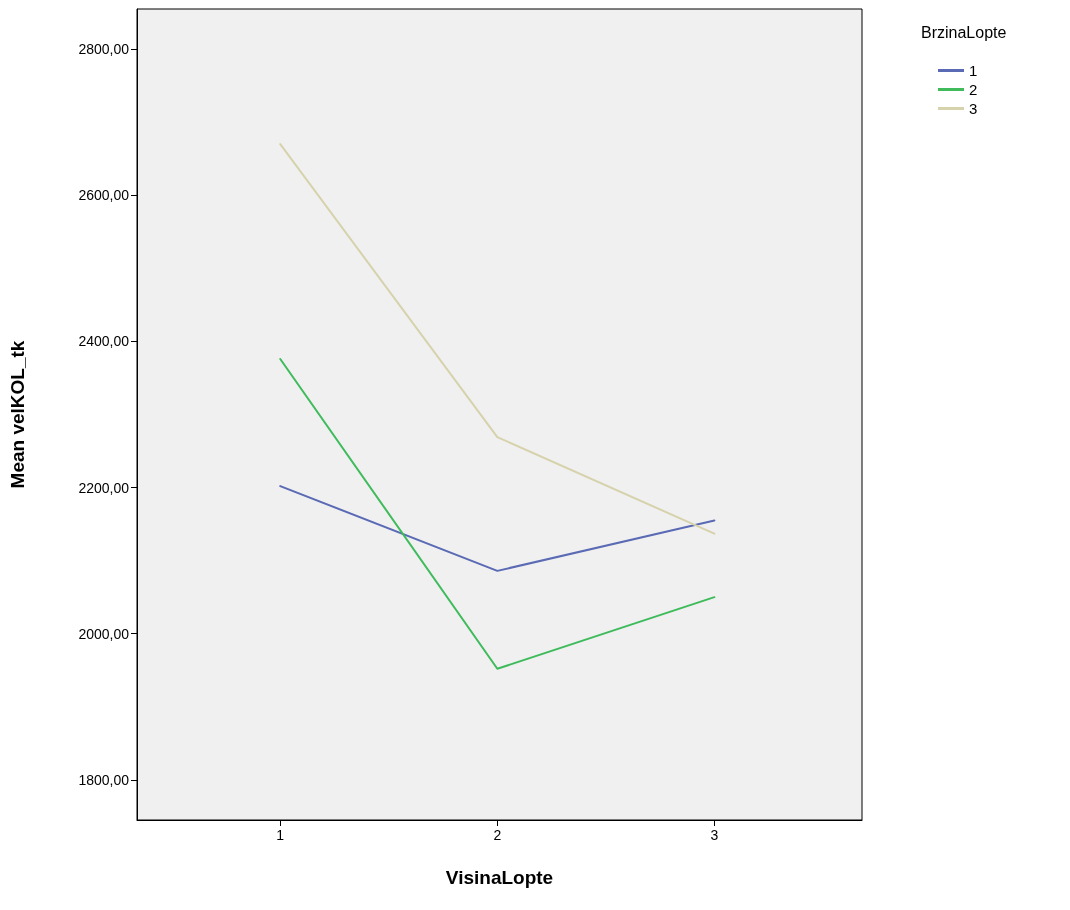 The image size is (1070, 910). I want to click on legend-label: 3, so click(973, 108).